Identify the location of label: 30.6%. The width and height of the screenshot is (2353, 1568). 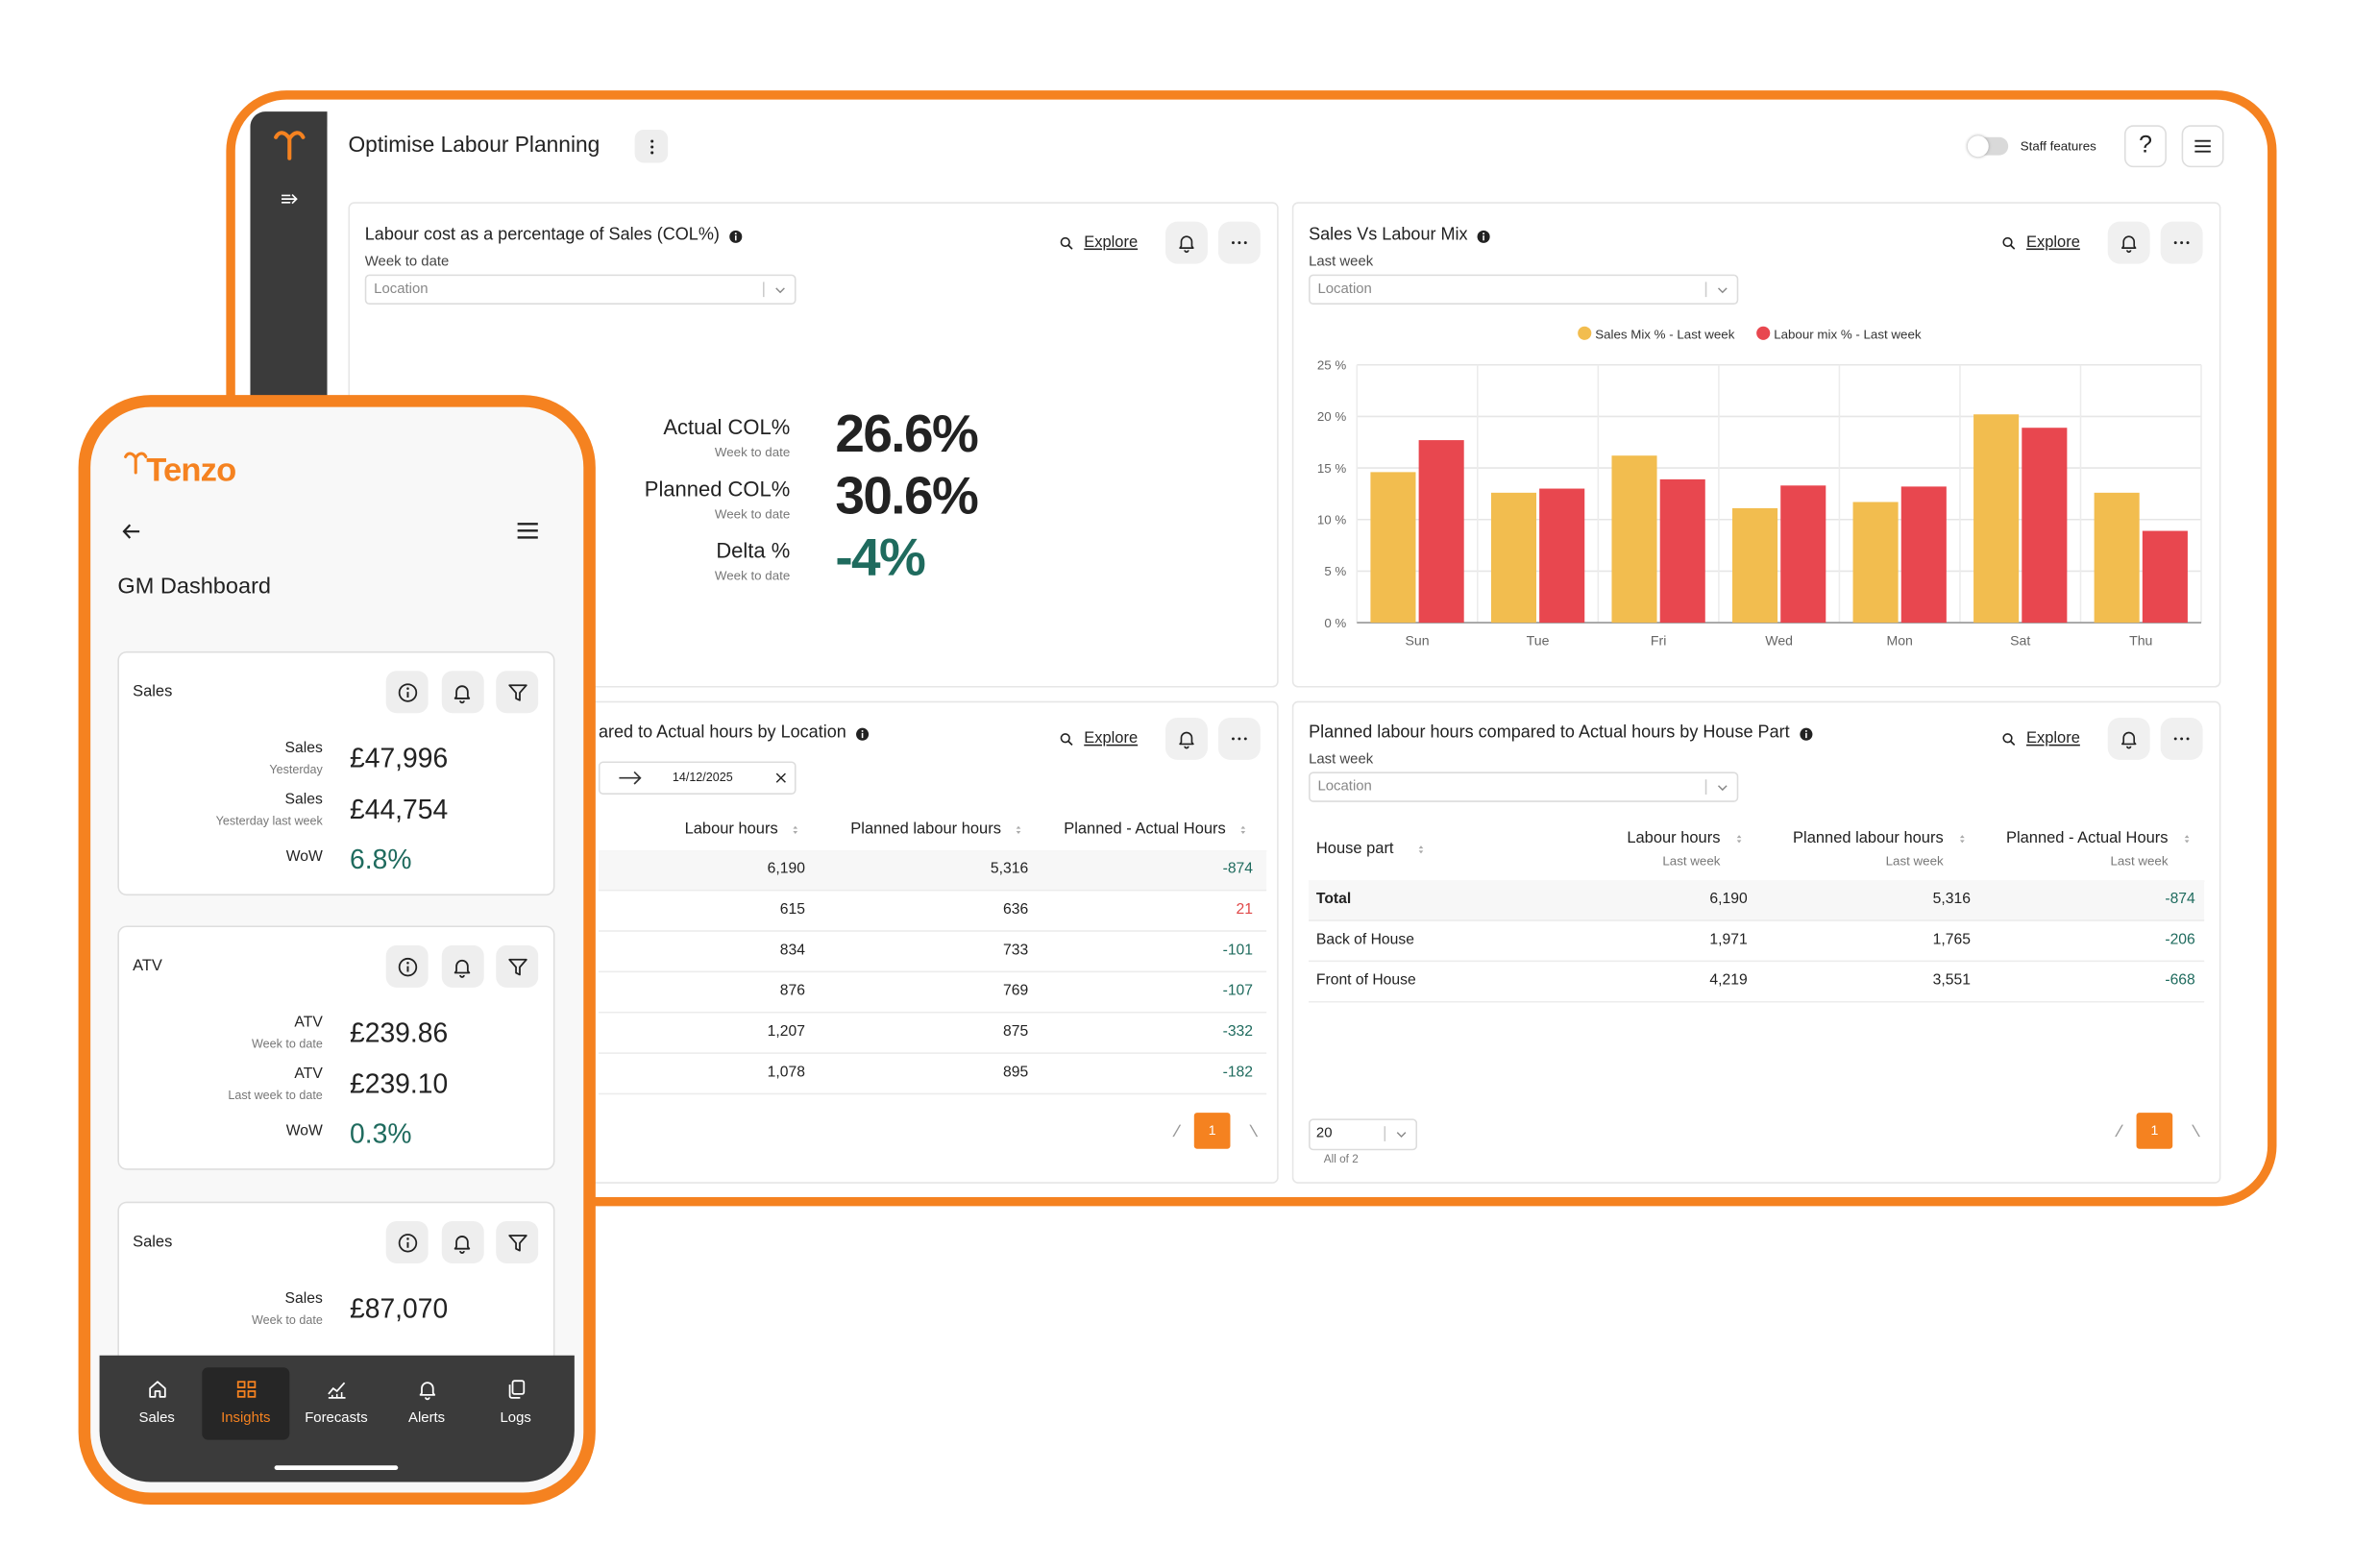
(906, 496).